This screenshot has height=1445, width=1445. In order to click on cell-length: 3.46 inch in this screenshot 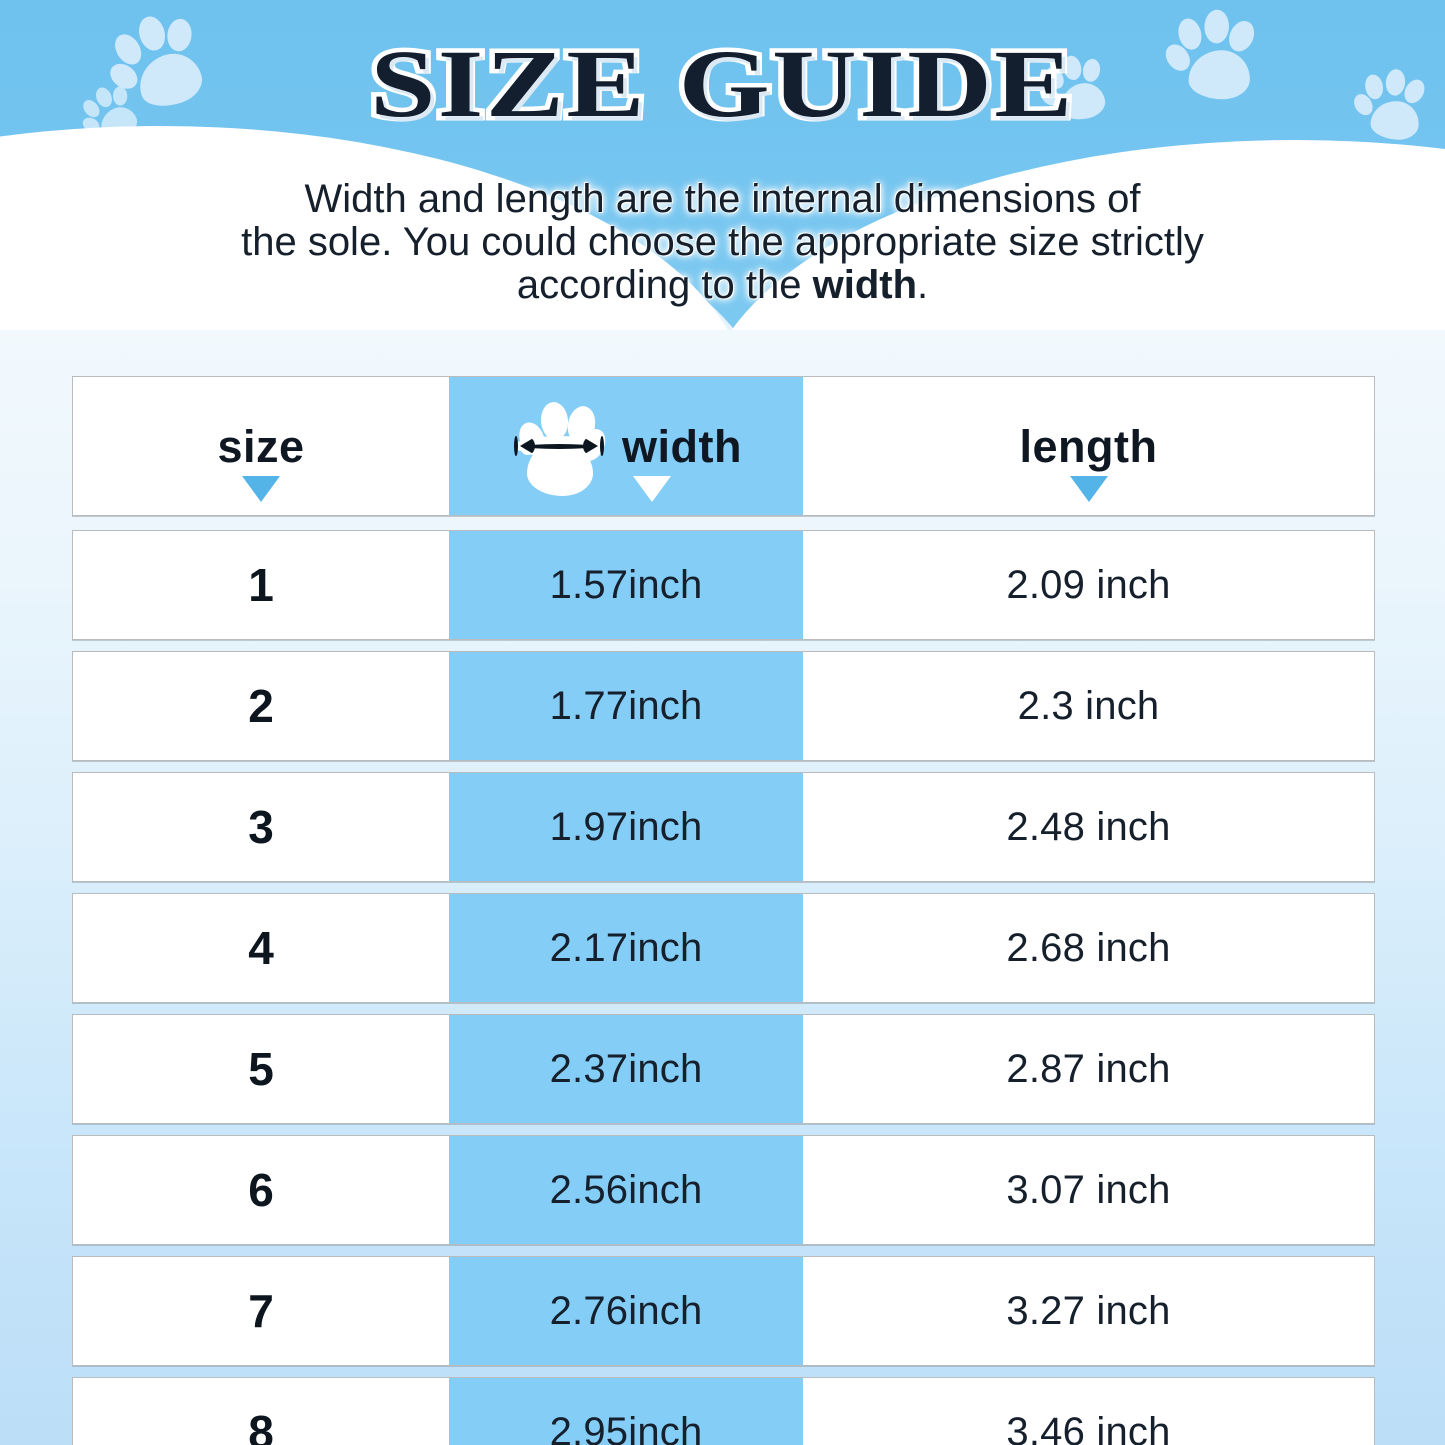, I will do `click(1088, 1411)`.